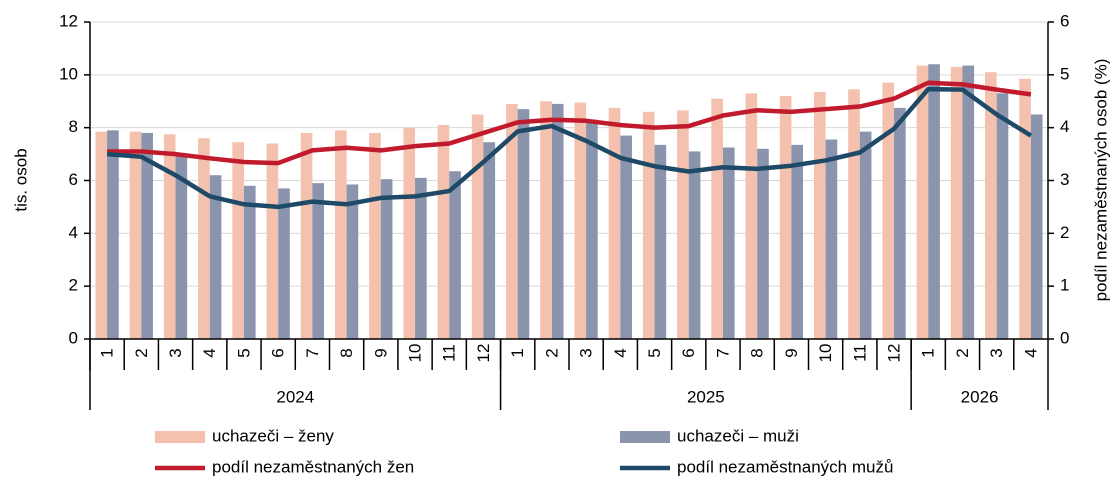  What do you see at coordinates (68, 20) in the screenshot?
I see `y-tick-label: 12` at bounding box center [68, 20].